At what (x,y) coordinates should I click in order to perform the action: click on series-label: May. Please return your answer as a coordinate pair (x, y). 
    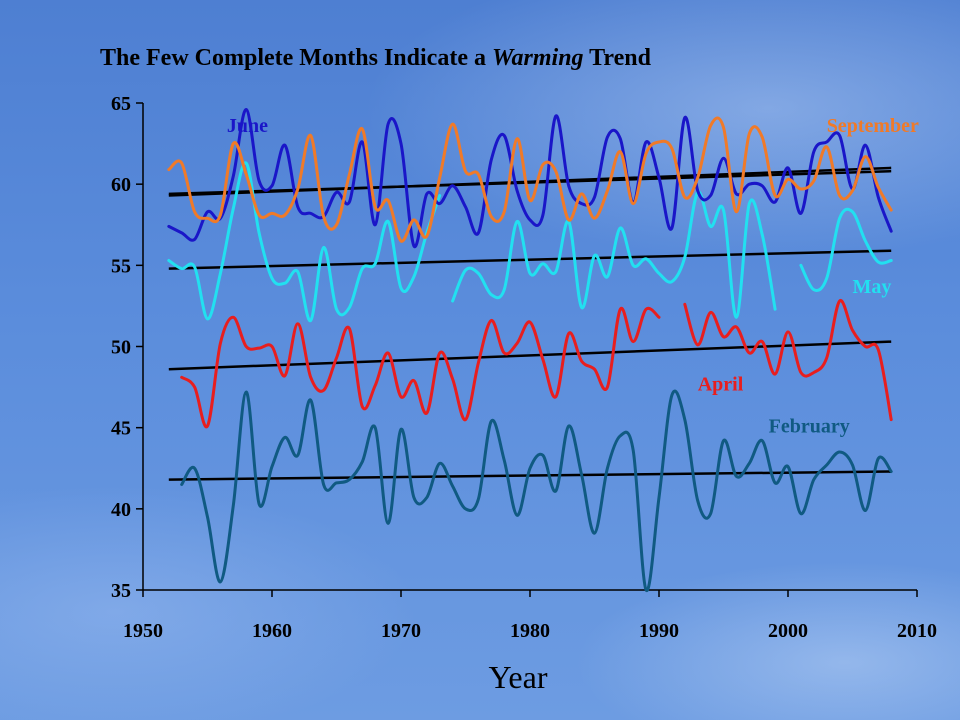
    Looking at the image, I should click on (872, 287).